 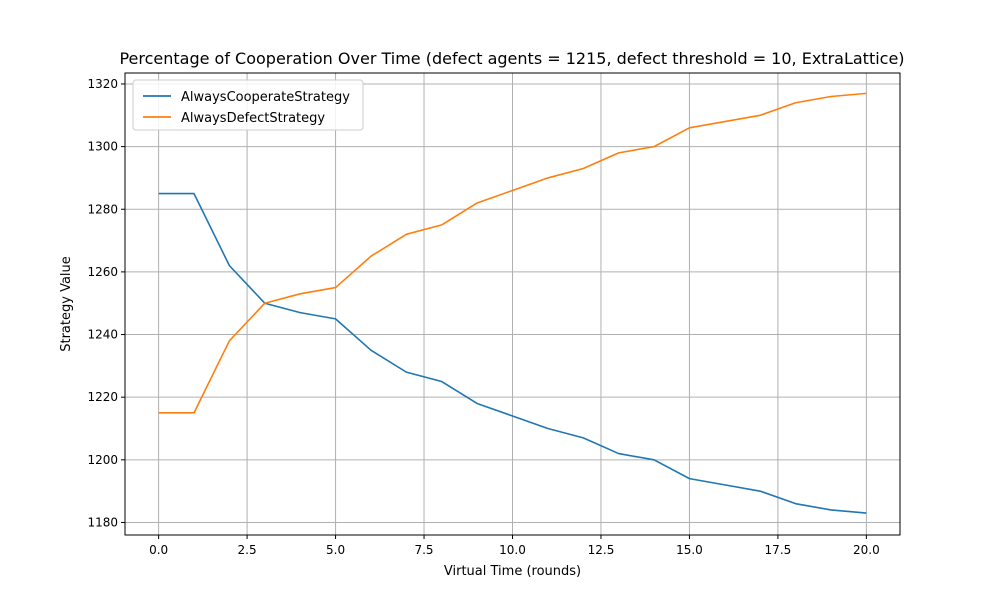 I want to click on legend-box, so click(x=248, y=105).